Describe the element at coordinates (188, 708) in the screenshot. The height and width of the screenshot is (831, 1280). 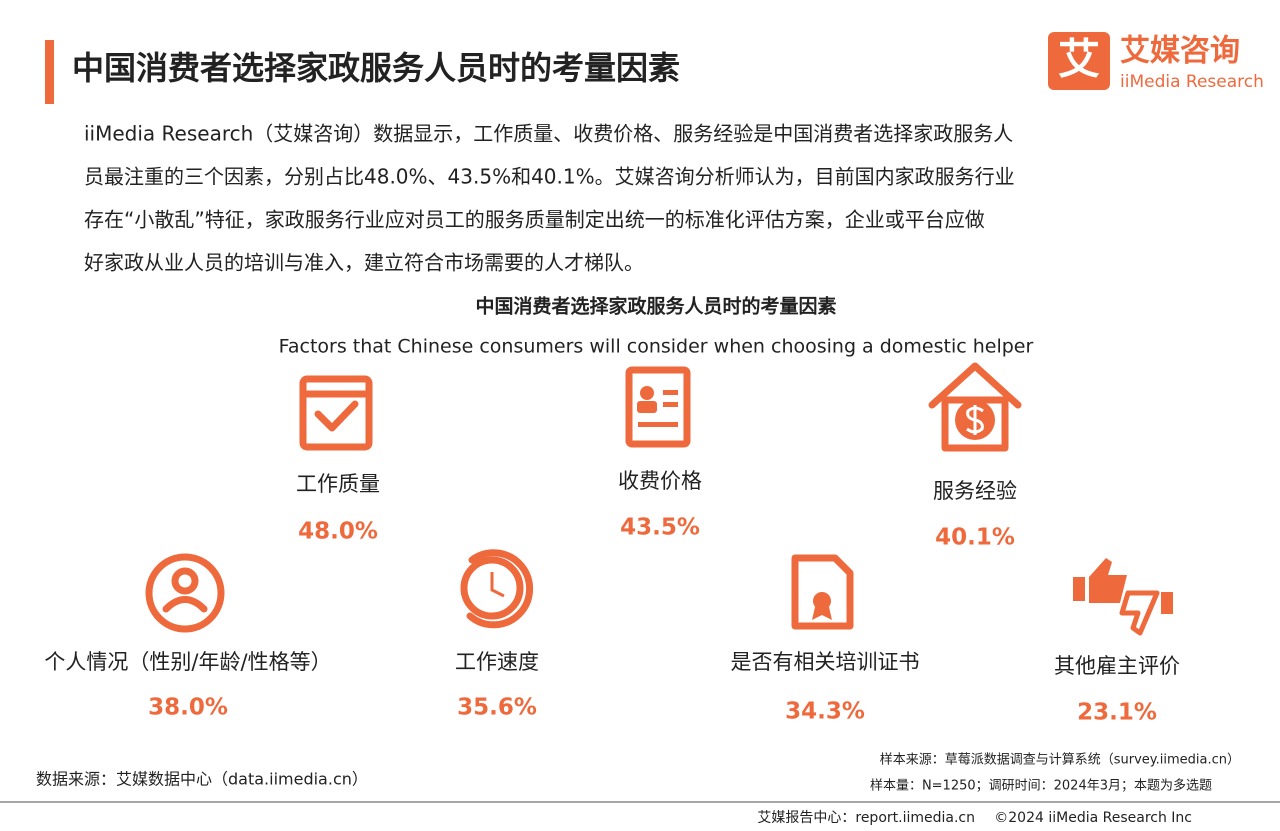
I see `factor-value: 38.0%` at that location.